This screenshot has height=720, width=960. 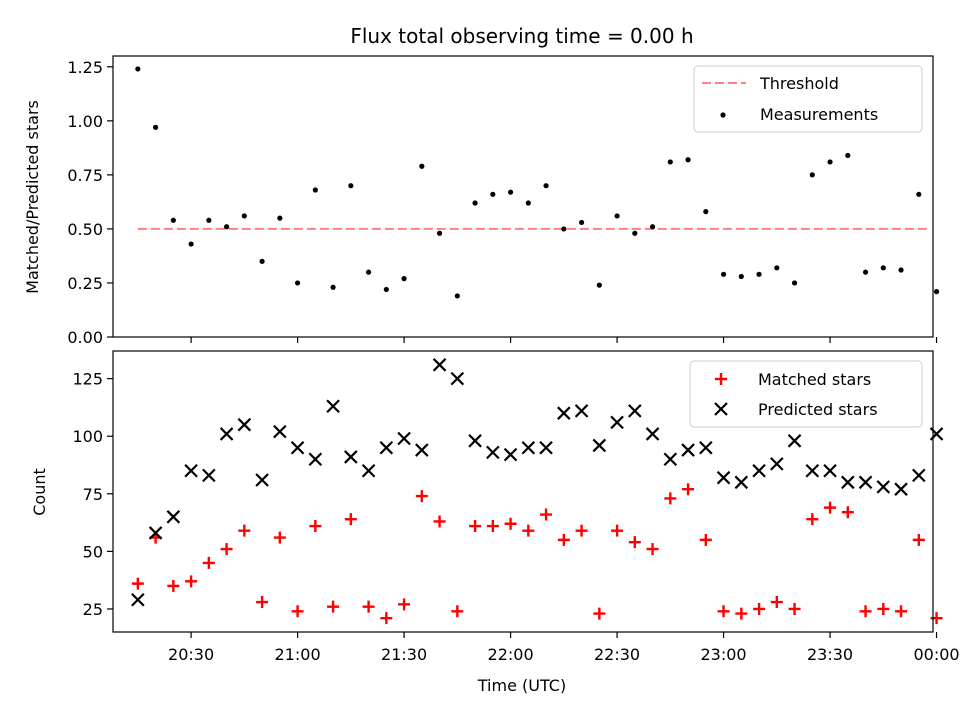 I want to click on ratio-x-axis, so click(x=564, y=340).